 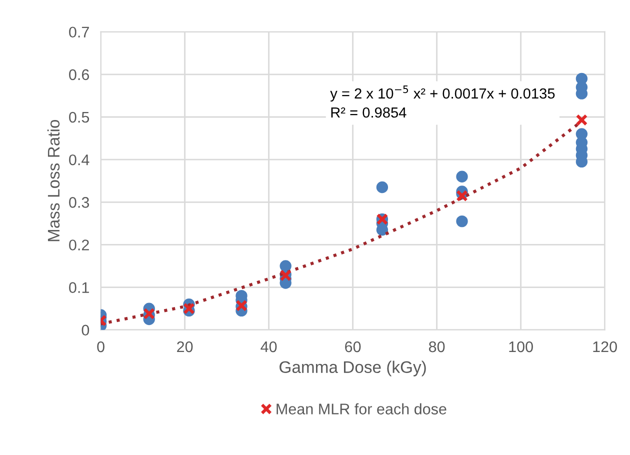 I want to click on legend-label: Mean MLR for each dose, so click(x=361, y=408).